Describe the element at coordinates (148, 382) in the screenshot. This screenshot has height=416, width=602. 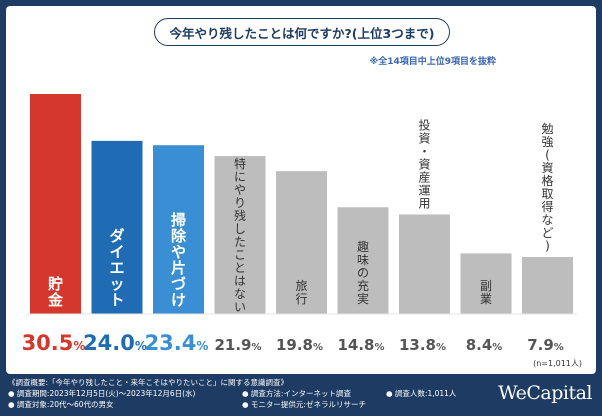
I see `footer-overview: 《調査概要:「今年やり残したこと・来年こそはやりたいこと」に関する意識調査》` at that location.